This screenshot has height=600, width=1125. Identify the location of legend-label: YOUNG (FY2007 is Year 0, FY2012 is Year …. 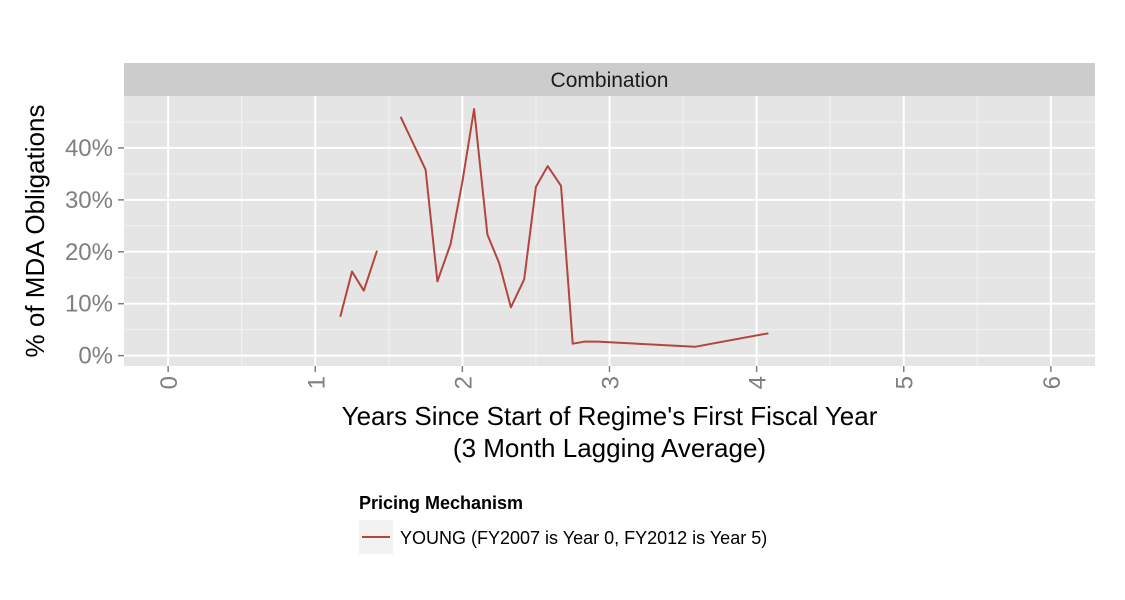
(583, 538).